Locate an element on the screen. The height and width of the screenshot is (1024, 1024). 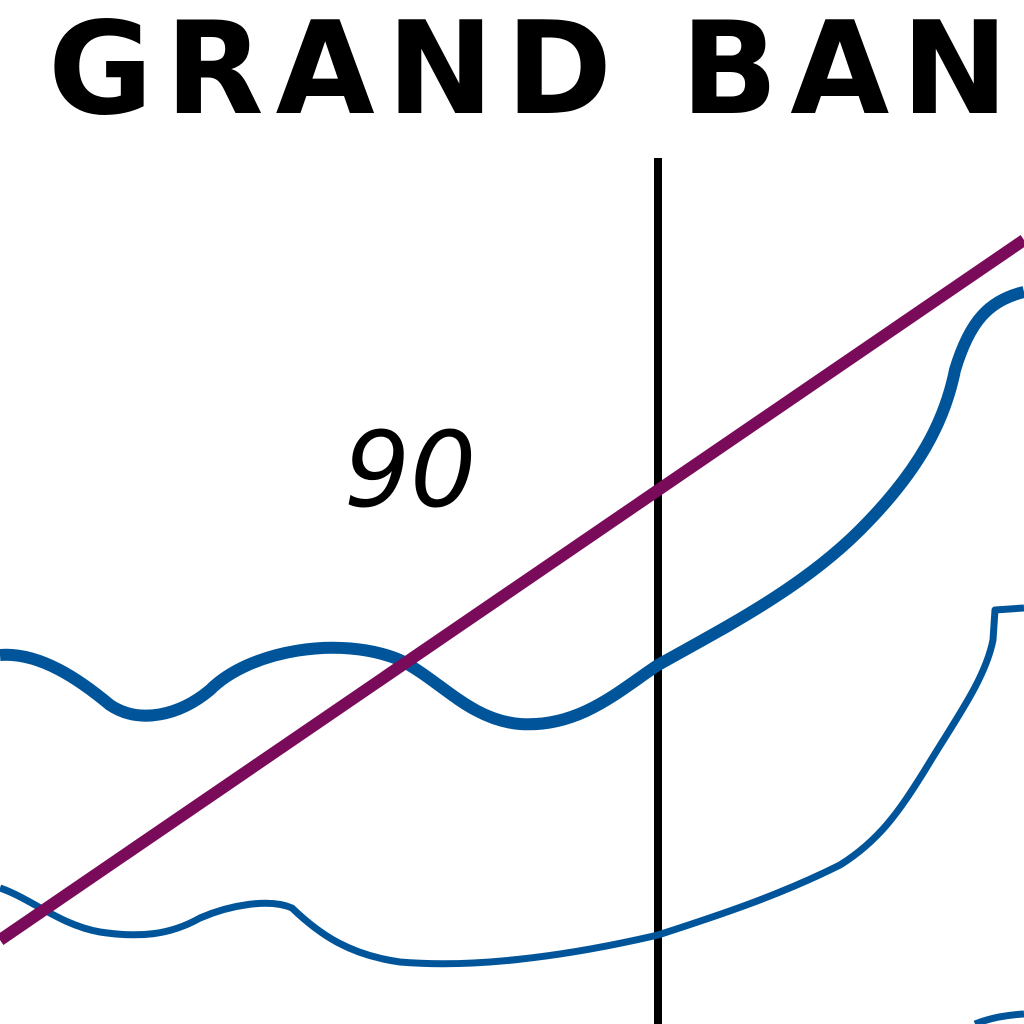
depth-contour-fragment is located at coordinates (998, 1017).